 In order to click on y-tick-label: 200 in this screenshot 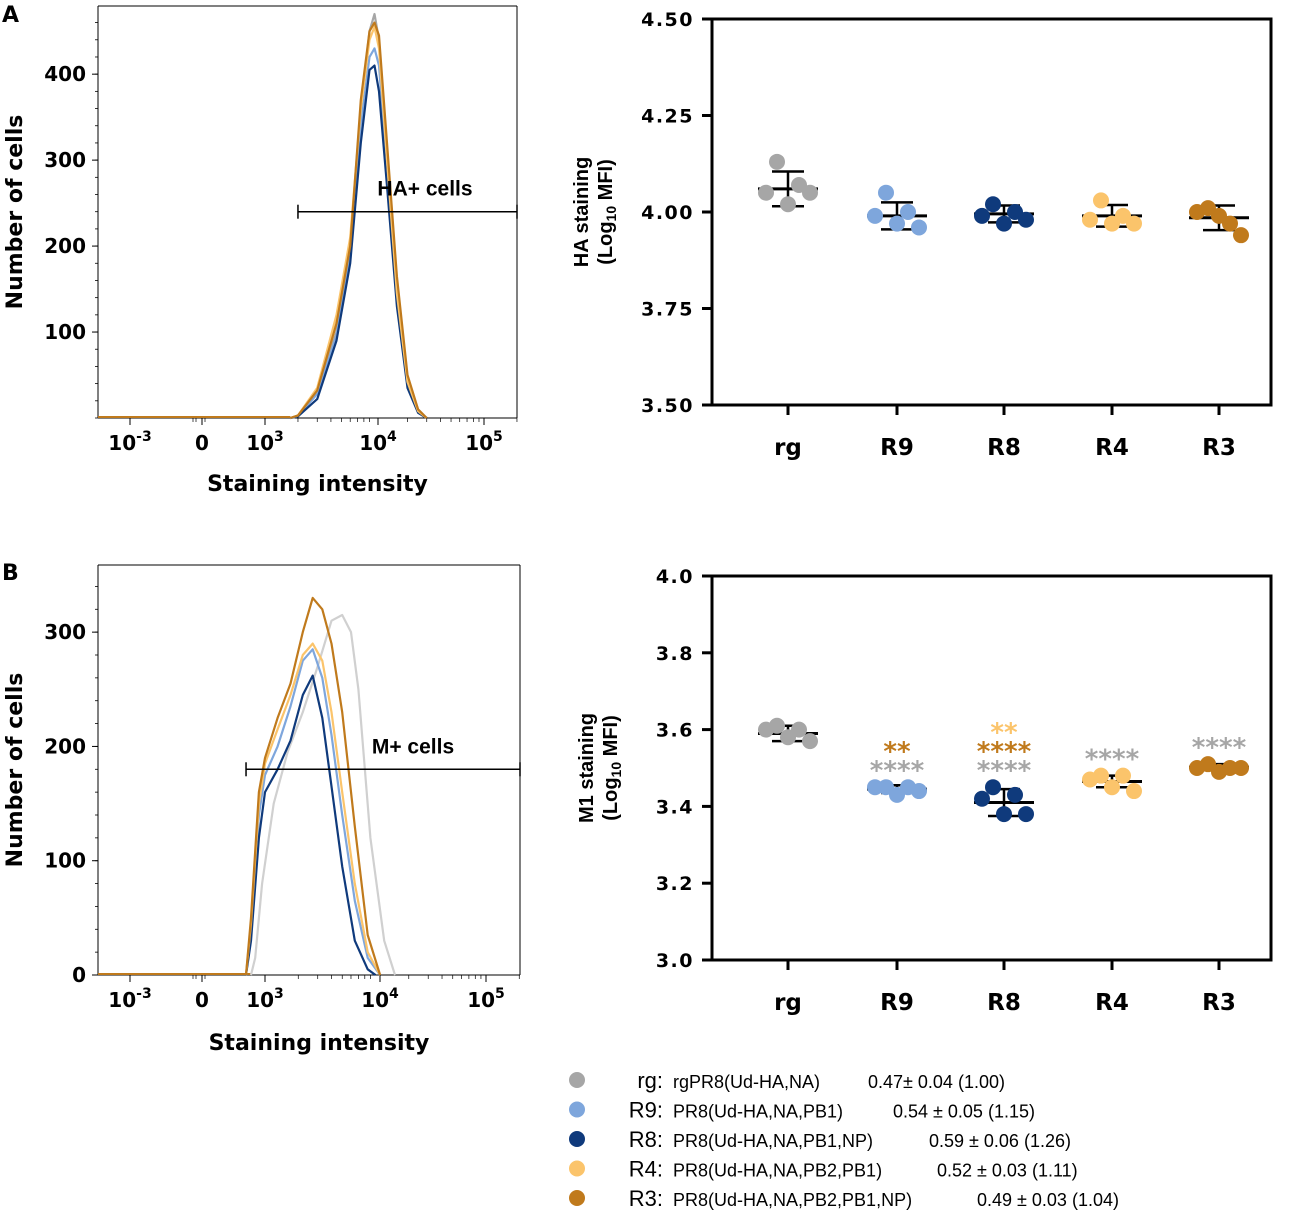, I will do `click(65, 246)`.